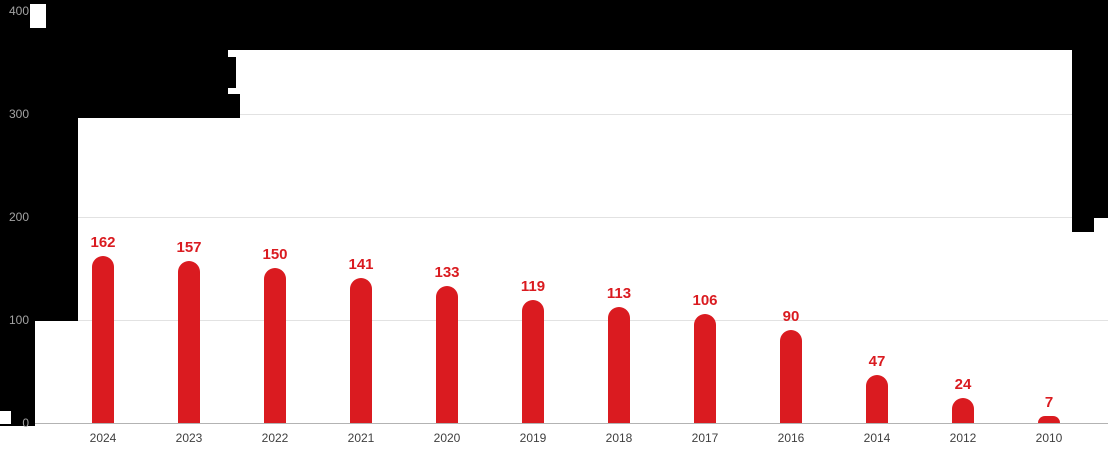 The image size is (1108, 451). What do you see at coordinates (791, 438) in the screenshot?
I see `x-axis-label-2016: 2016` at bounding box center [791, 438].